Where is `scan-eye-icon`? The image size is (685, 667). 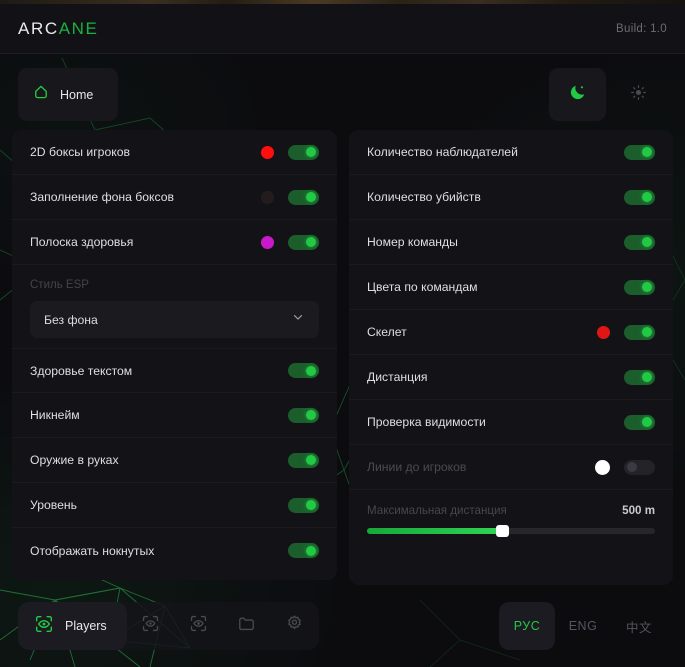
scan-eye-icon is located at coordinates (198, 626).